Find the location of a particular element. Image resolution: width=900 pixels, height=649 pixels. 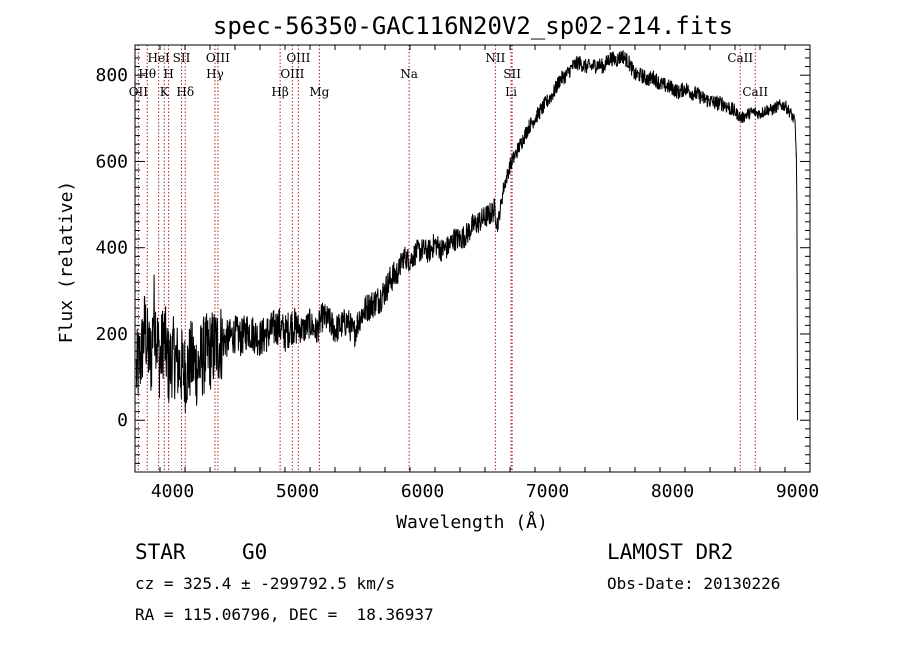

line-annotation-label: Hγ is located at coordinates (215, 74).